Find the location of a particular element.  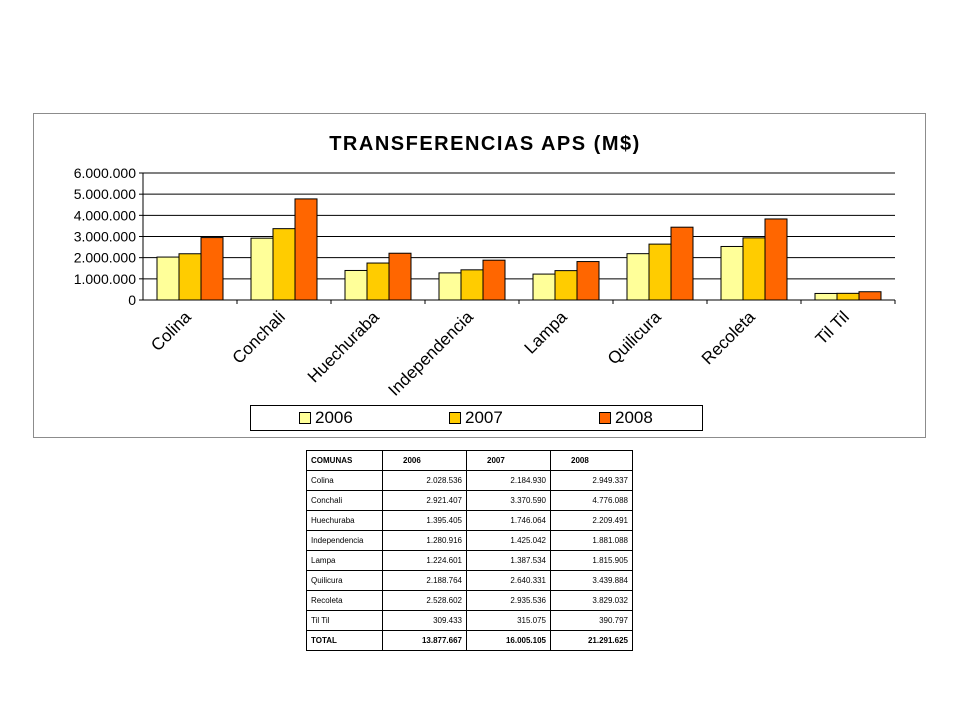

table-cell: 1.425.042 is located at coordinates (508, 540).